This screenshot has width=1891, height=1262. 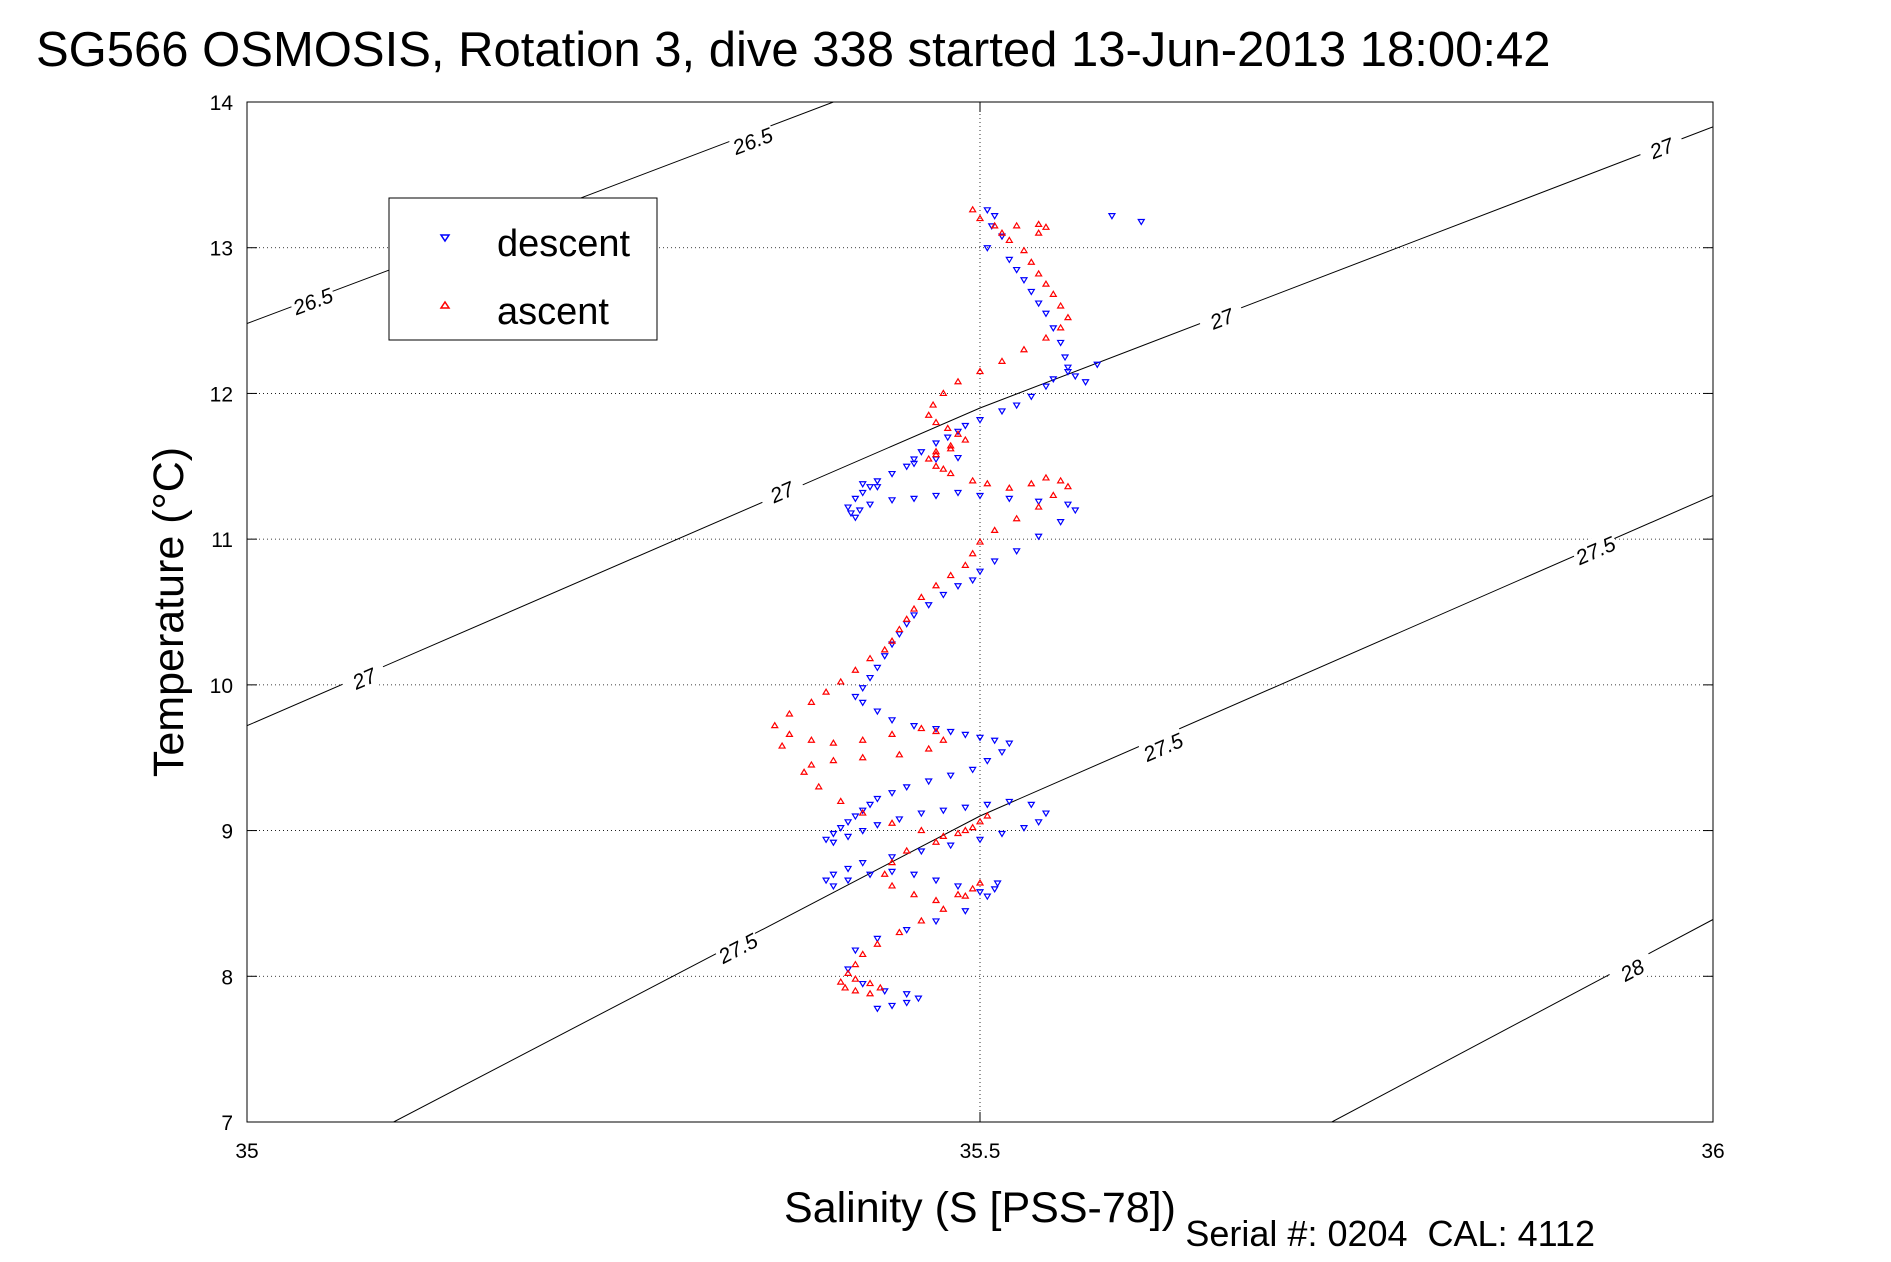 I want to click on y-tick-label-0: 7, so click(x=227, y=1123).